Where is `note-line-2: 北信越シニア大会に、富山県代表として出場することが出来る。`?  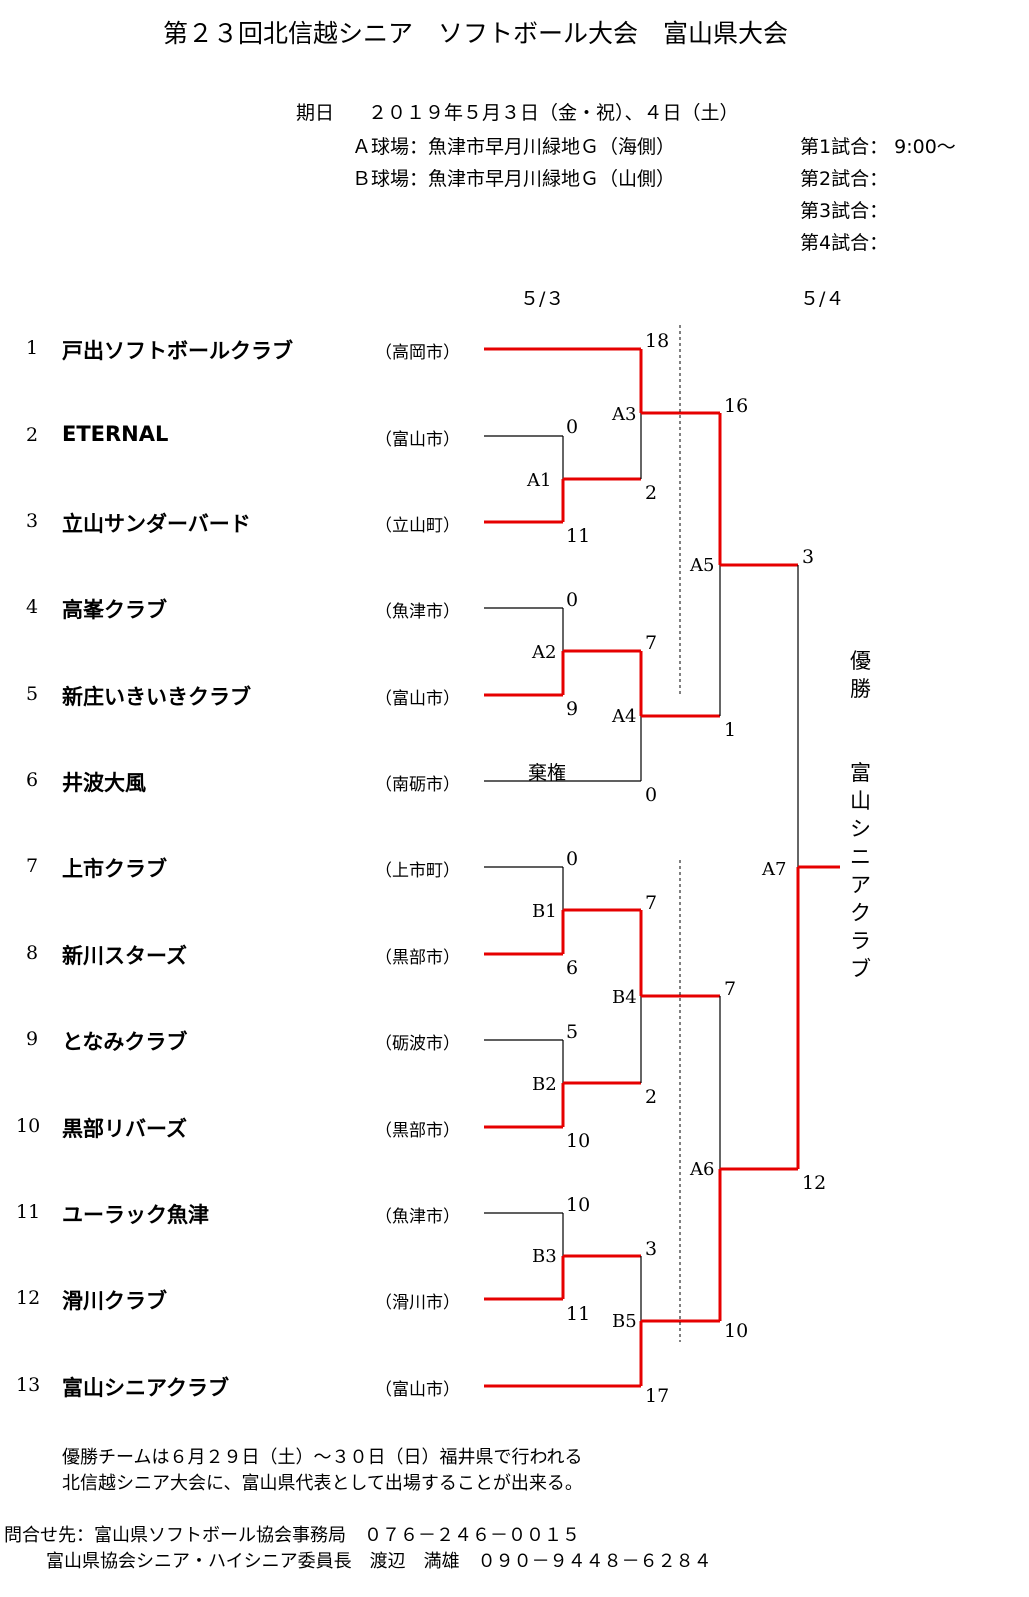 note-line-2: 北信越シニア大会に、富山県代表として出場することが出来る。 is located at coordinates (322, 1483).